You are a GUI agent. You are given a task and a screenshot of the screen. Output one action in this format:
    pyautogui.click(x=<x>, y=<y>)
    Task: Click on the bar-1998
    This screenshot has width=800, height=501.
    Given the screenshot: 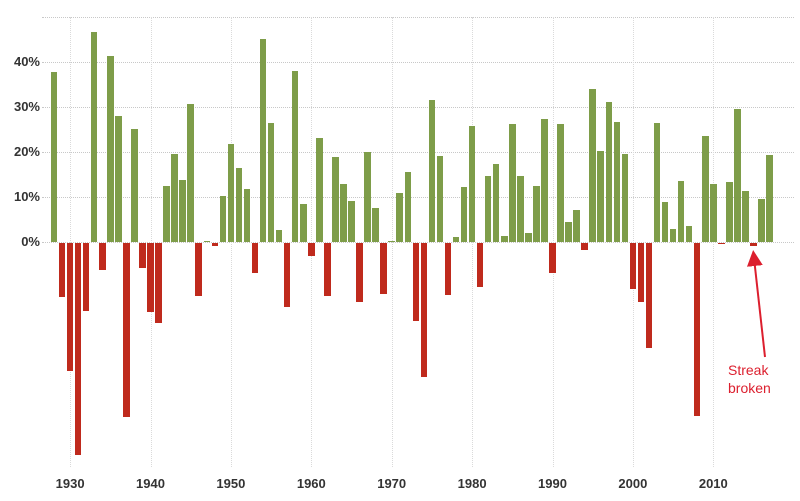 What is the action you would take?
    pyautogui.click(x=617, y=181)
    